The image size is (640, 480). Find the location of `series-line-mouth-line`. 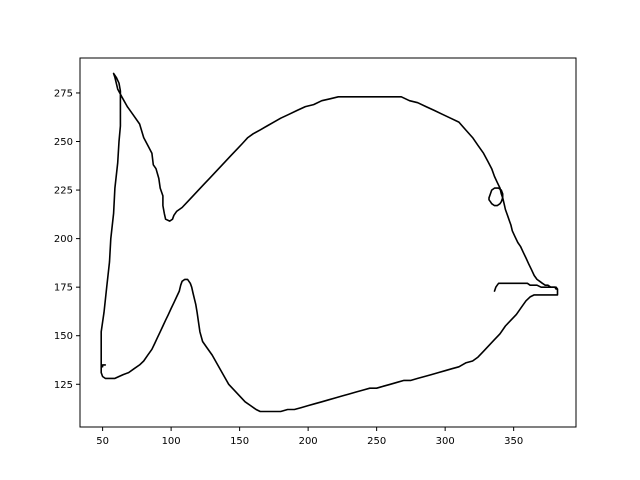

series-line-mouth-line is located at coordinates (525, 287).